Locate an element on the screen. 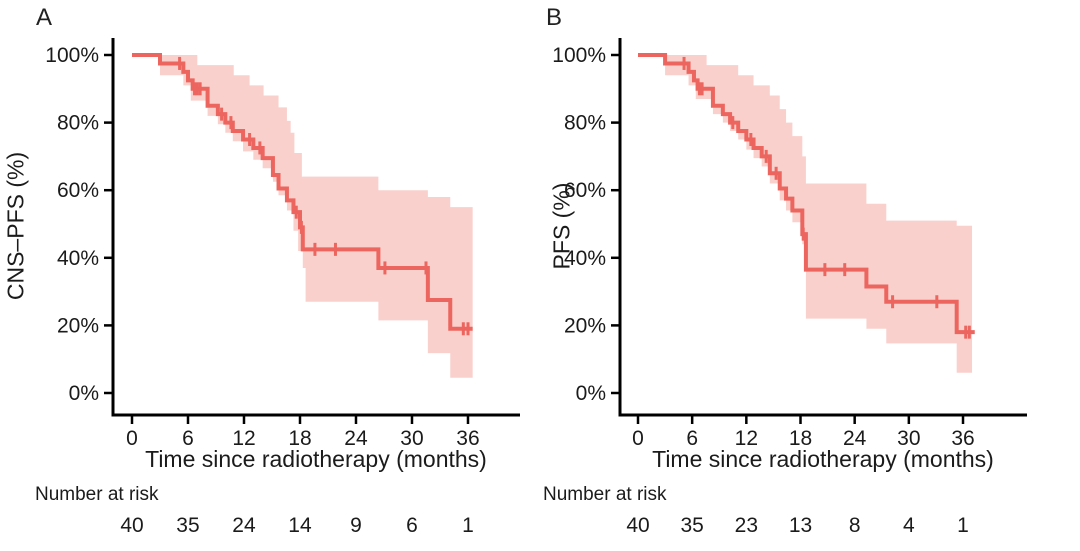  risk-count: 14 is located at coordinates (300, 525).